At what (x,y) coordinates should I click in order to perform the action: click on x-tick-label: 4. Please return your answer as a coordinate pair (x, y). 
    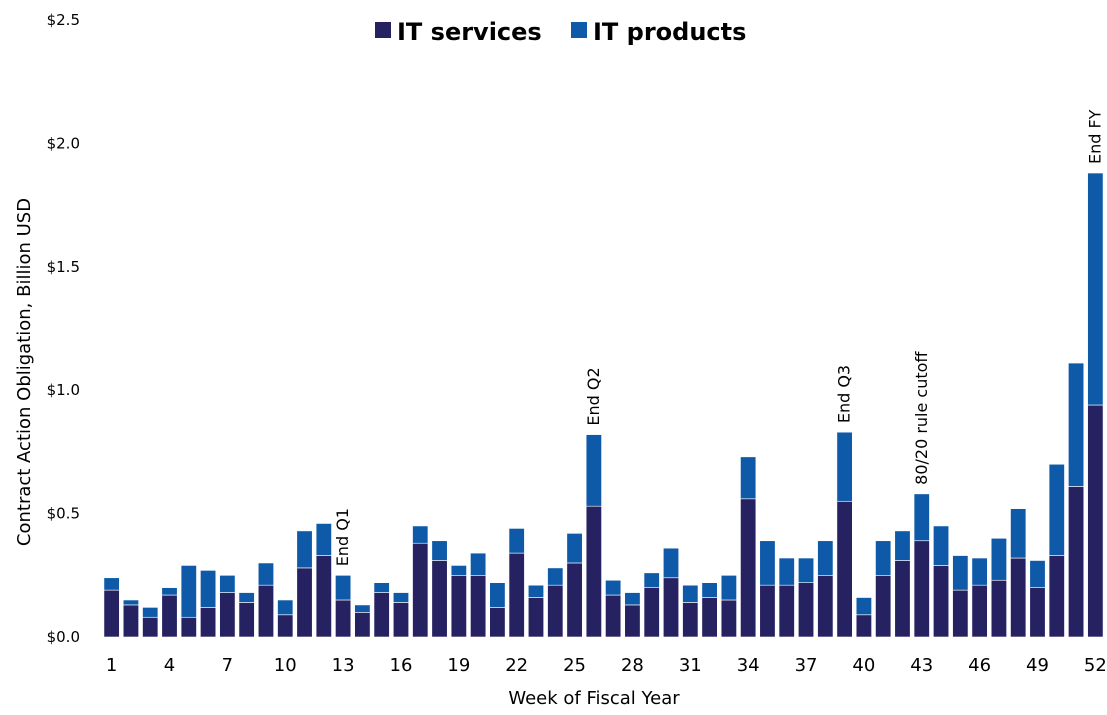
    Looking at the image, I should click on (169, 665).